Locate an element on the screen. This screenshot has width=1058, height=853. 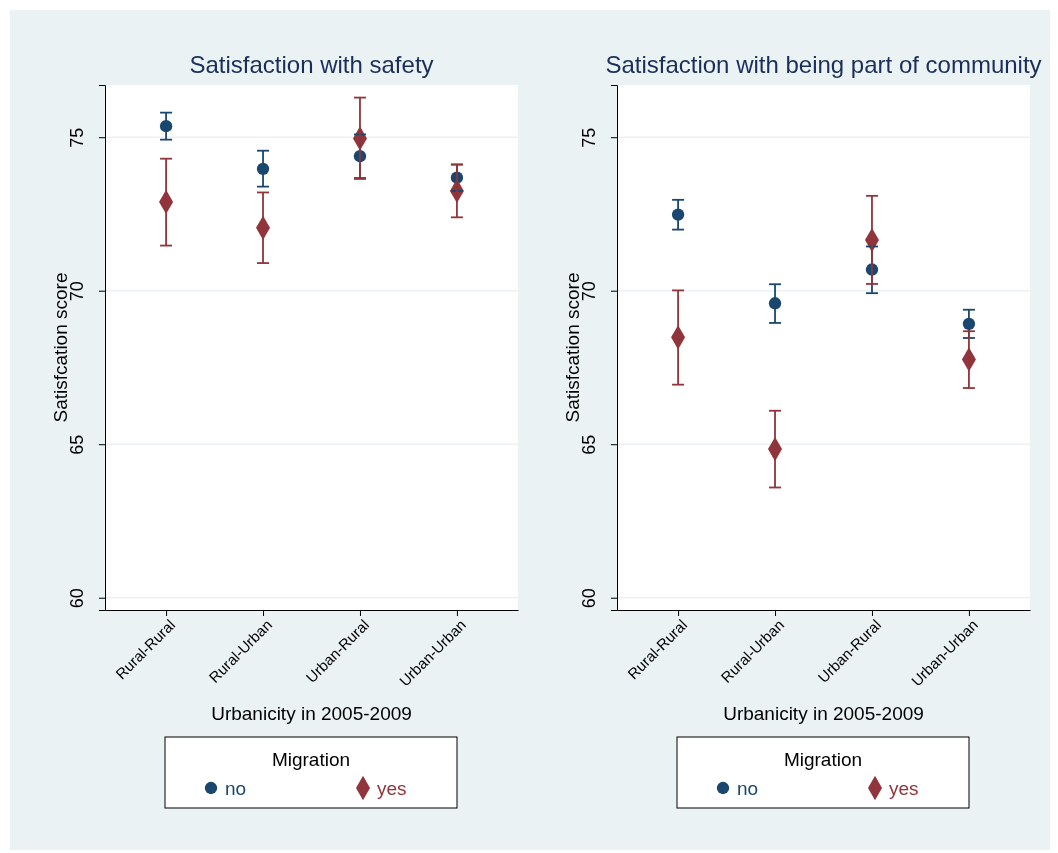
chart-title: Satisfaction with being part of community is located at coordinates (823, 64).